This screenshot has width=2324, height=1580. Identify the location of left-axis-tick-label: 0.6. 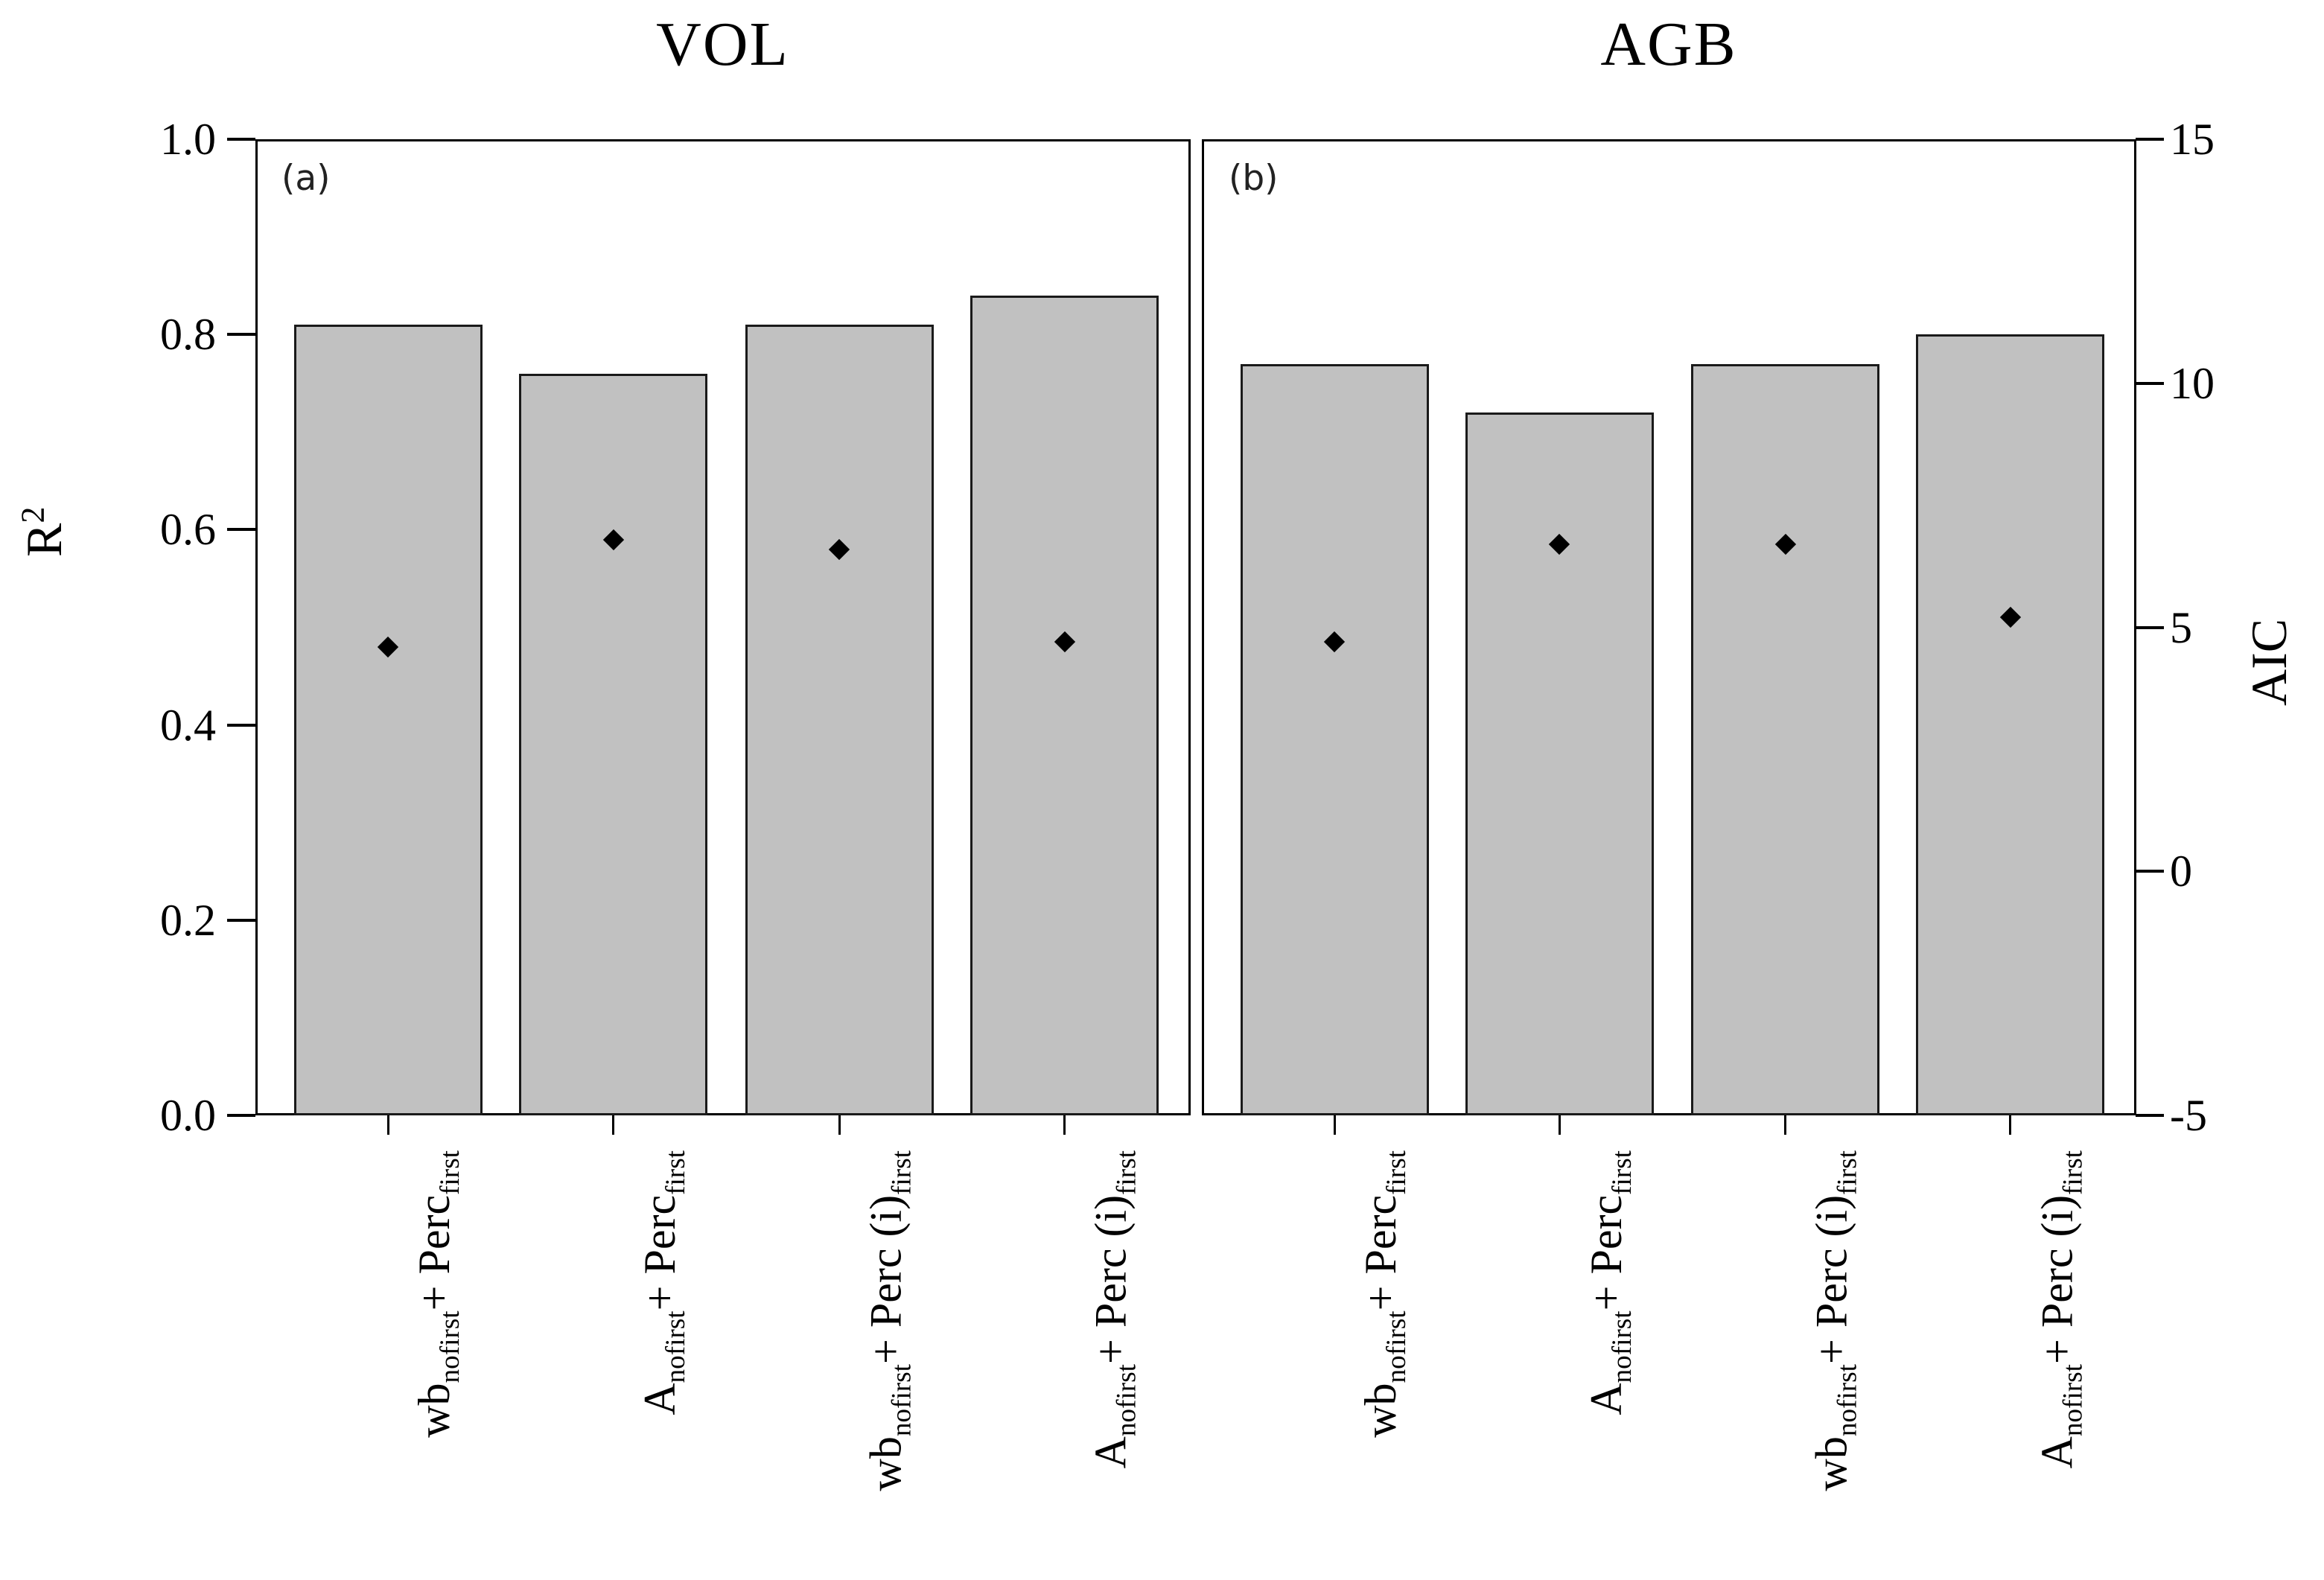
(188, 530).